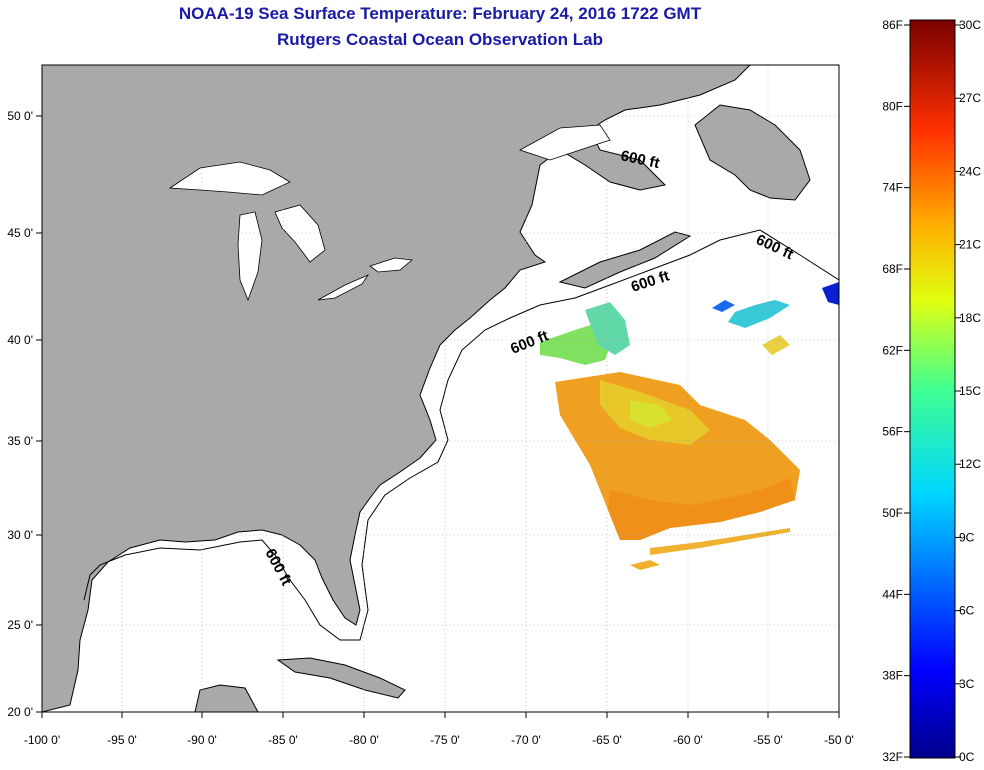 Image resolution: width=984 pixels, height=770 pixels. What do you see at coordinates (768, 740) in the screenshot?
I see `lon-tick-label: -55 0'` at bounding box center [768, 740].